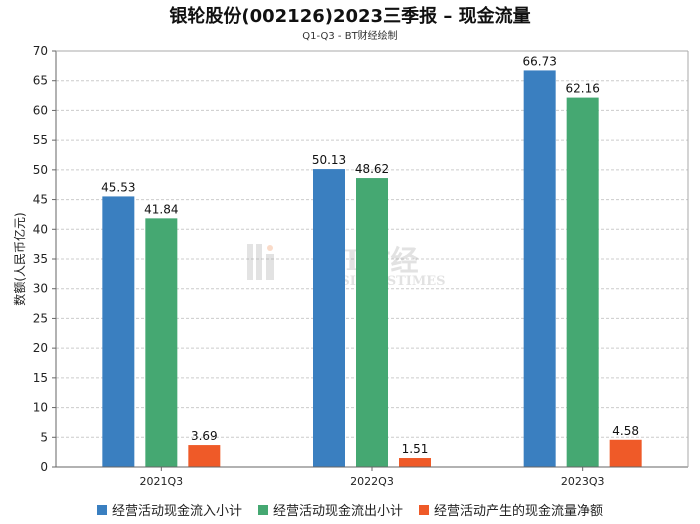  Describe the element at coordinates (329, 160) in the screenshot. I see `data-label: 50.13` at that location.